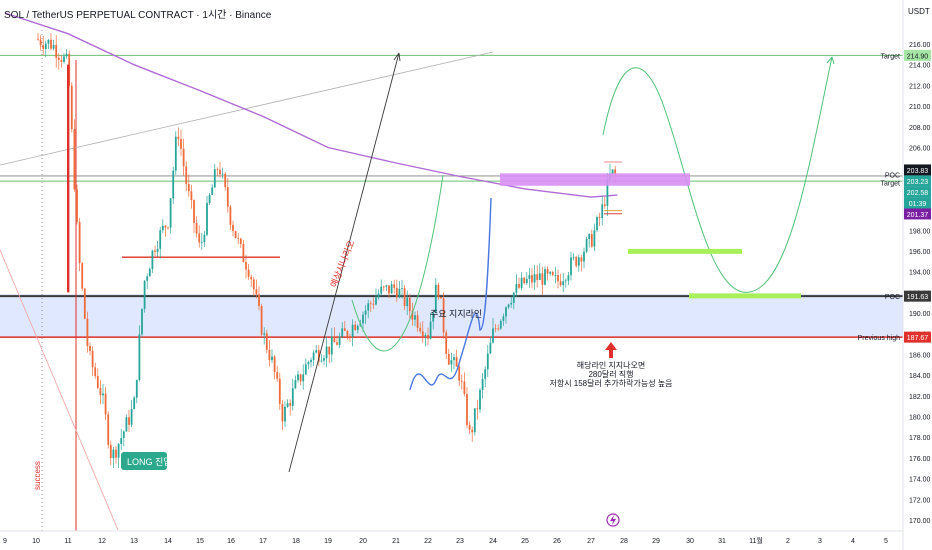 The height and width of the screenshot is (550, 932). What do you see at coordinates (920, 148) in the screenshot?
I see `price-tick-label: 206.00` at bounding box center [920, 148].